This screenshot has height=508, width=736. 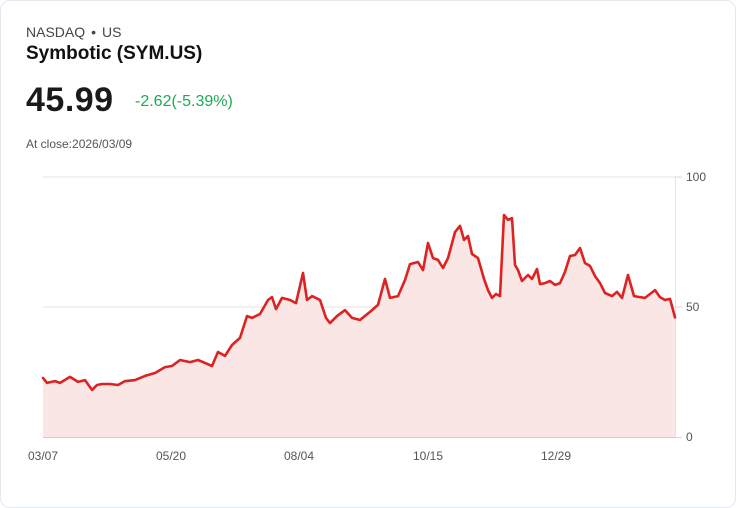 What do you see at coordinates (112, 32) in the screenshot?
I see `region-label: US` at bounding box center [112, 32].